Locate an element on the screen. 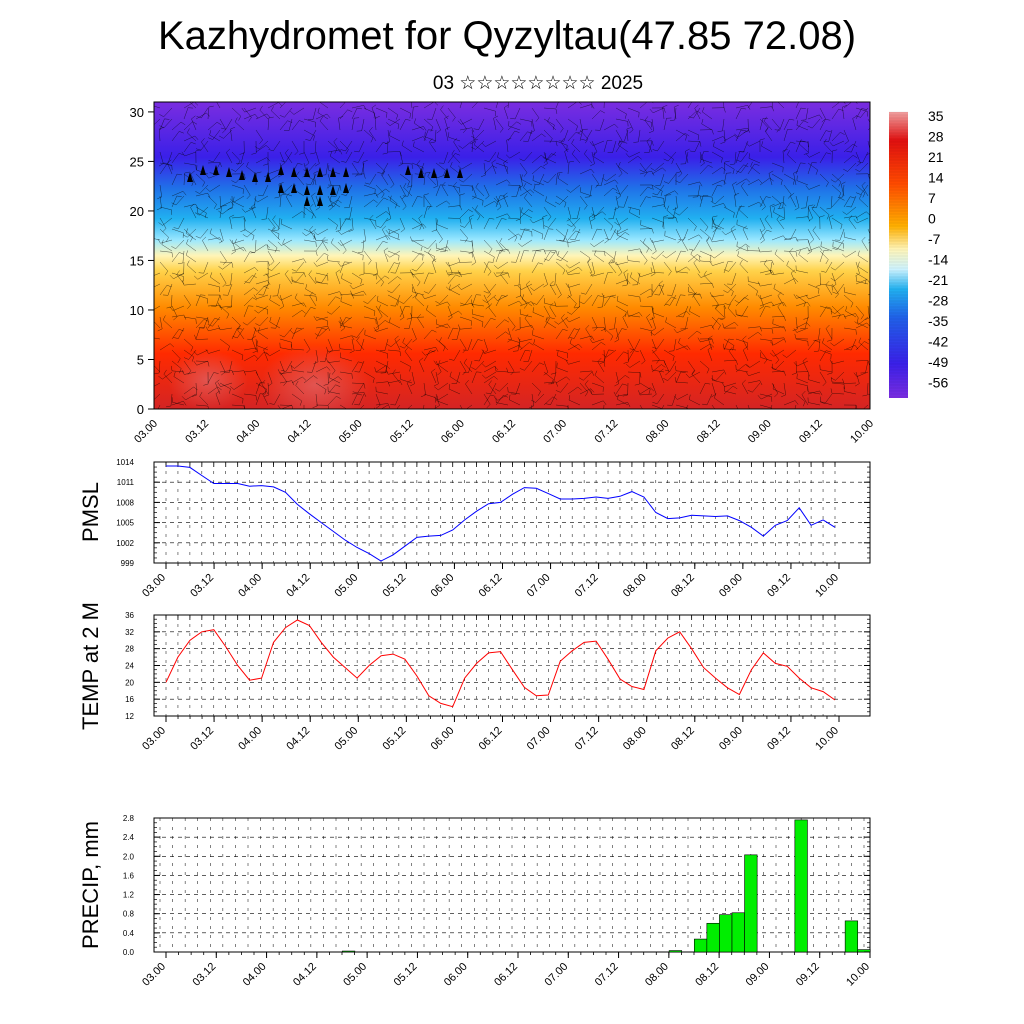 This screenshot has height=1024, width=1024. chart-title: Kazhydromet for Qyzyltau(47.85 72.08) is located at coordinates (507, 36).